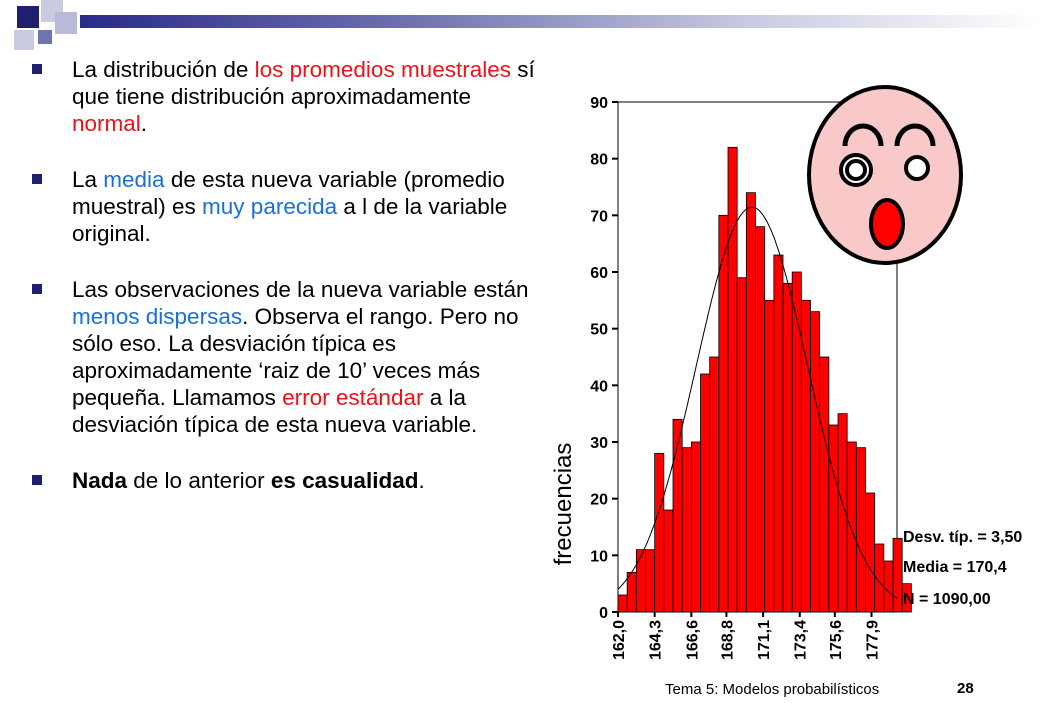 Image resolution: width=1040 pixels, height=720 pixels. Describe the element at coordinates (836, 640) in the screenshot. I see `x-tick-label: 175,6` at that location.